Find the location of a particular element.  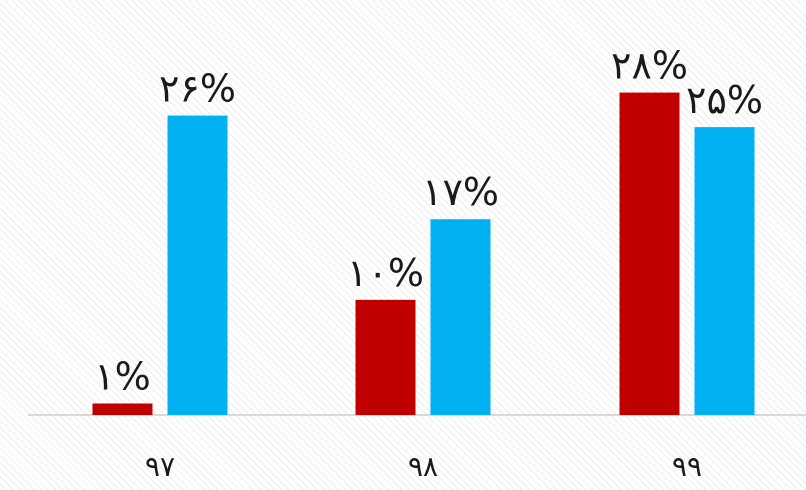

data-label-2-1: ۲۵% is located at coordinates (724, 100).